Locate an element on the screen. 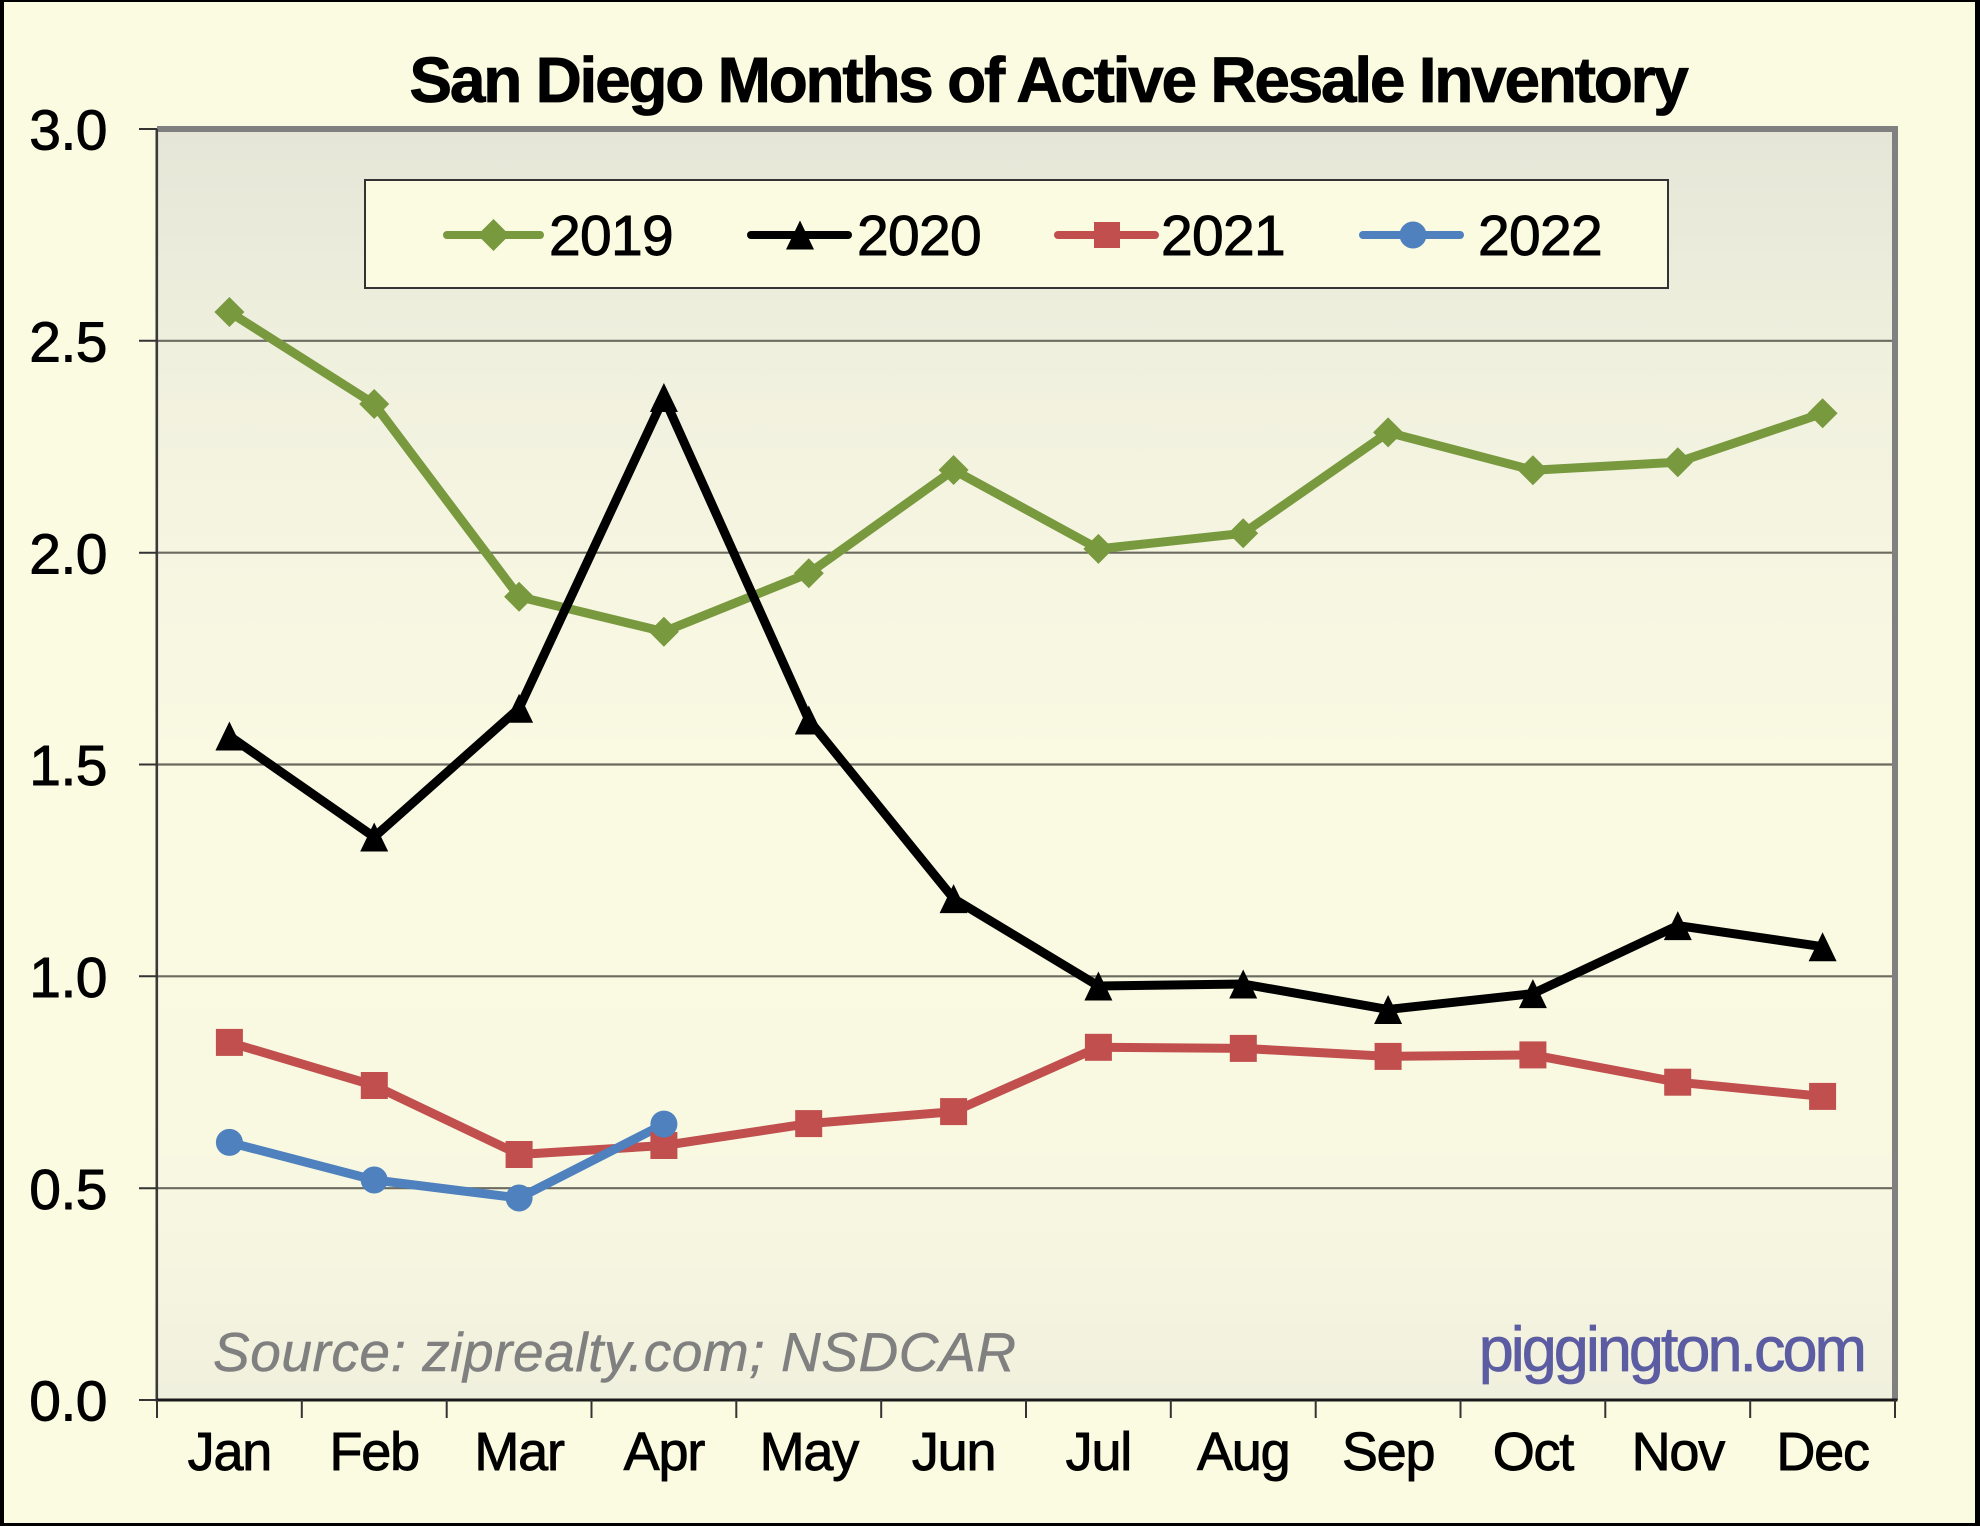  svg-text: Aug is located at coordinates (1243, 1452).